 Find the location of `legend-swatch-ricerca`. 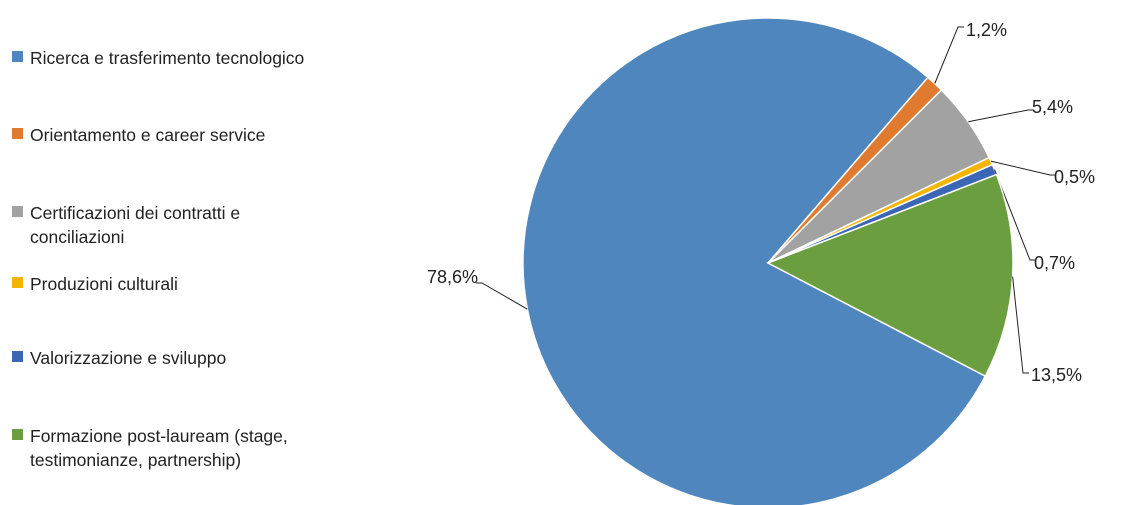

legend-swatch-ricerca is located at coordinates (17, 56).